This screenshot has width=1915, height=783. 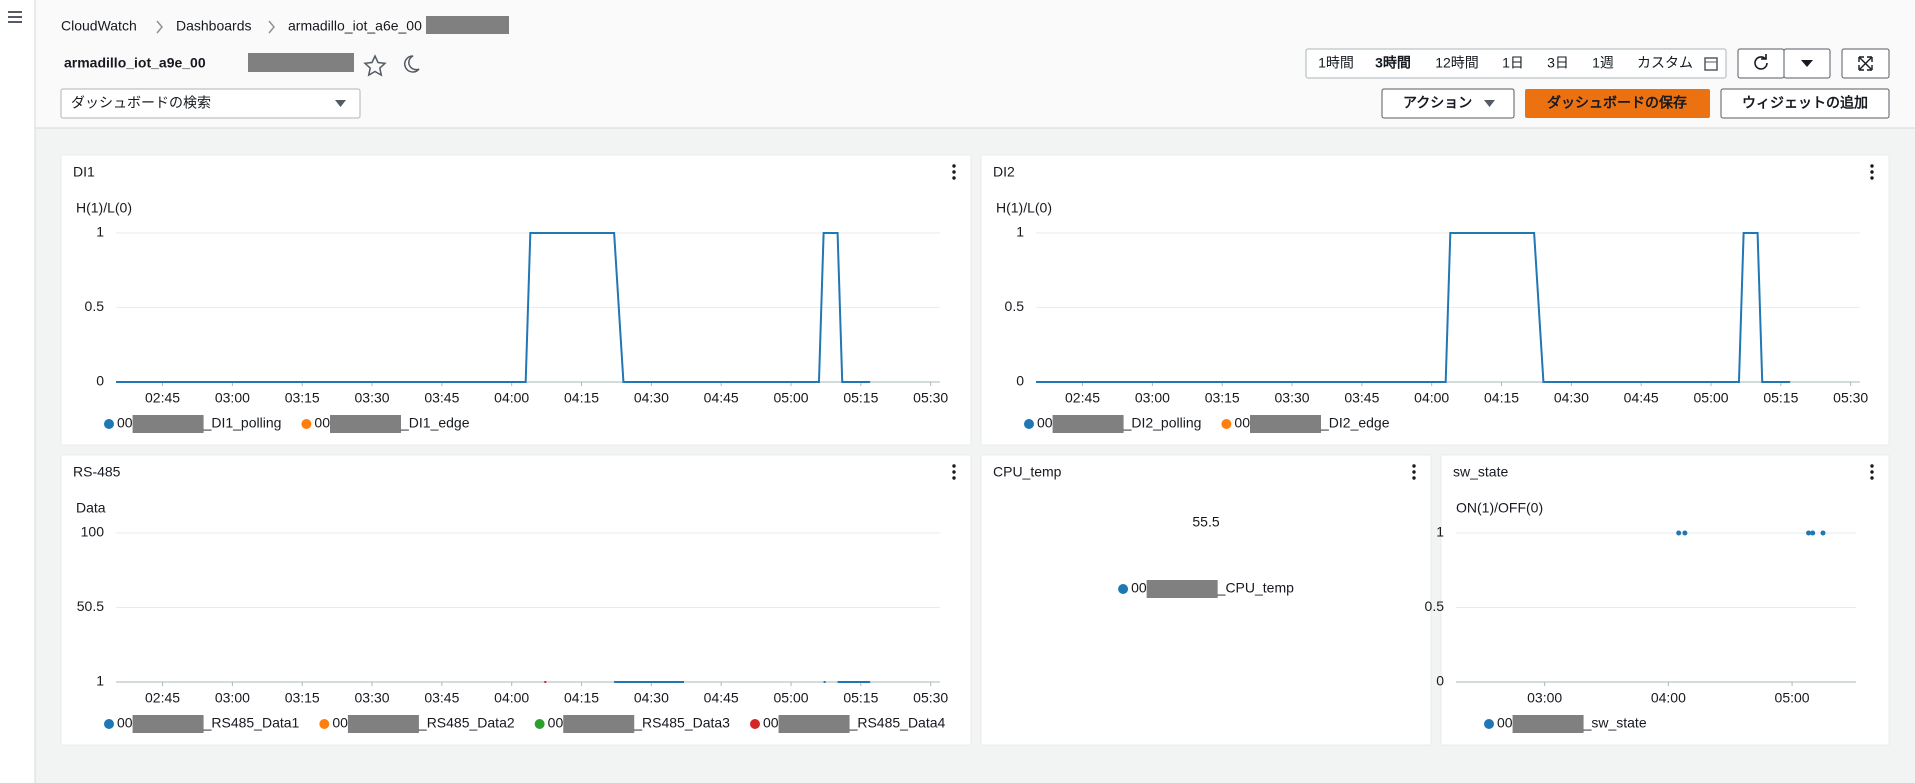 I want to click on series-marker, so click(x=1809, y=533).